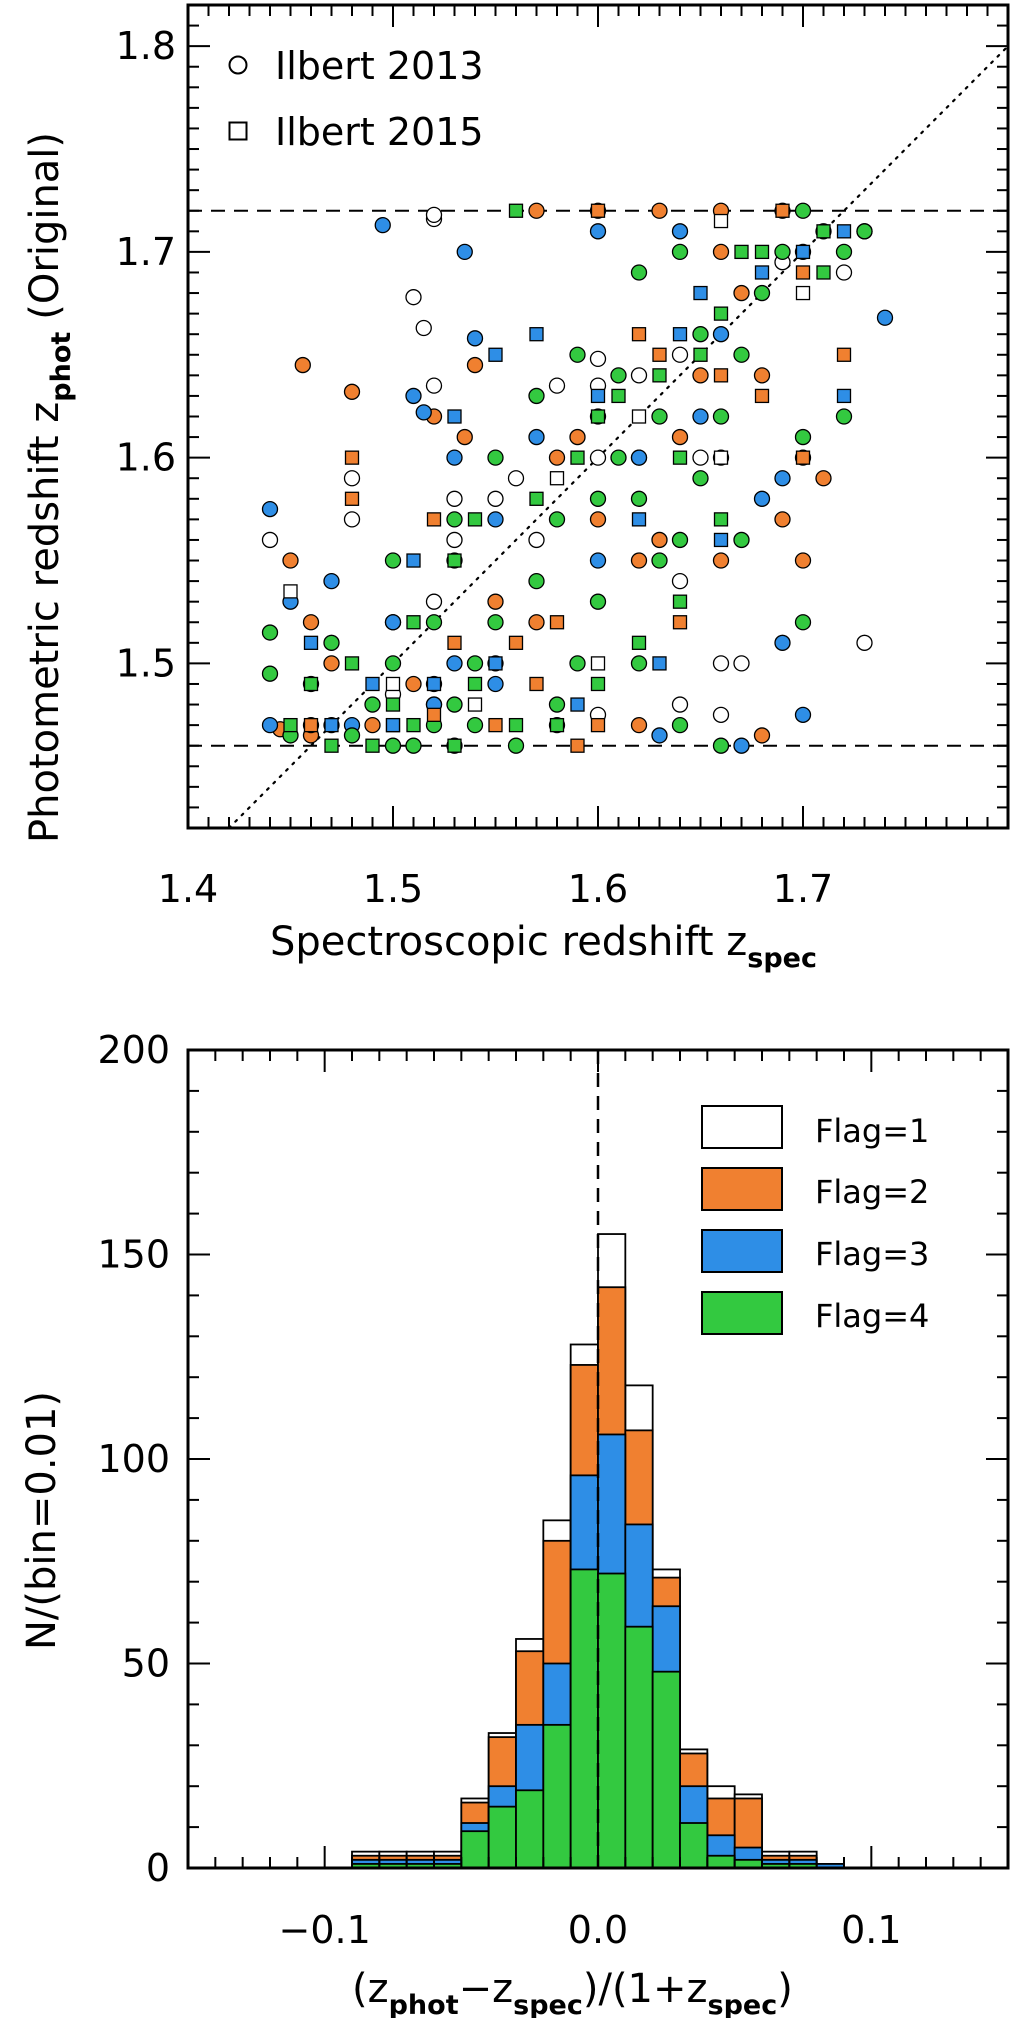 The width and height of the screenshot is (1023, 2018). Describe the element at coordinates (742, 1127) in the screenshot. I see `legend-swatch-flag1` at that location.